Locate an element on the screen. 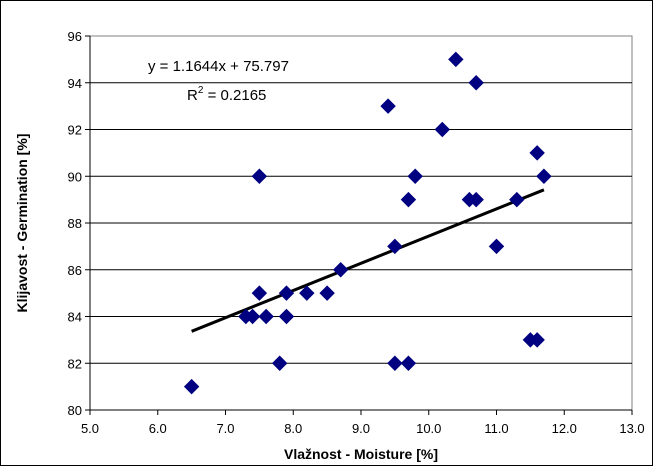 The height and width of the screenshot is (466, 653). r-squared-label: R is located at coordinates (192, 95).